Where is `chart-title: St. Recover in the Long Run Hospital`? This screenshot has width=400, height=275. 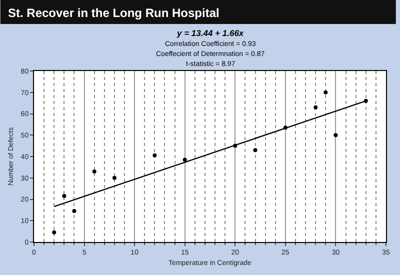 chart-title: St. Recover in the Long Run Hospital is located at coordinates (114, 13).